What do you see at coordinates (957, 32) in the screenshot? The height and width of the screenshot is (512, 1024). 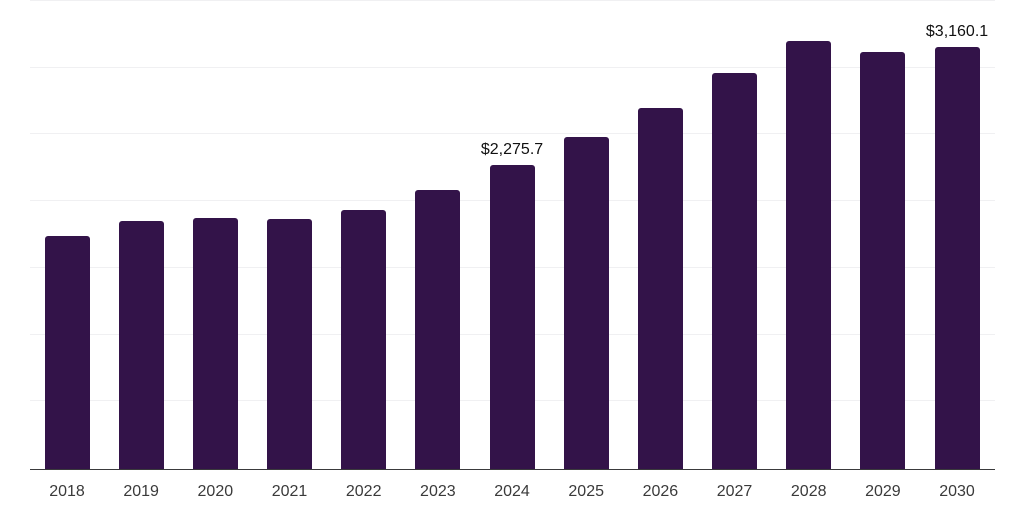 I see `data-label-2030: $3,160.1` at bounding box center [957, 32].